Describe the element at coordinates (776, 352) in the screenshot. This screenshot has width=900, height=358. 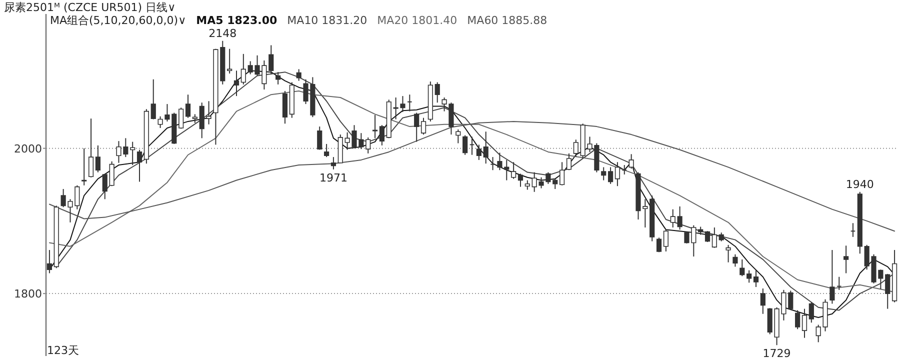
I see `annotation: 1729` at that location.